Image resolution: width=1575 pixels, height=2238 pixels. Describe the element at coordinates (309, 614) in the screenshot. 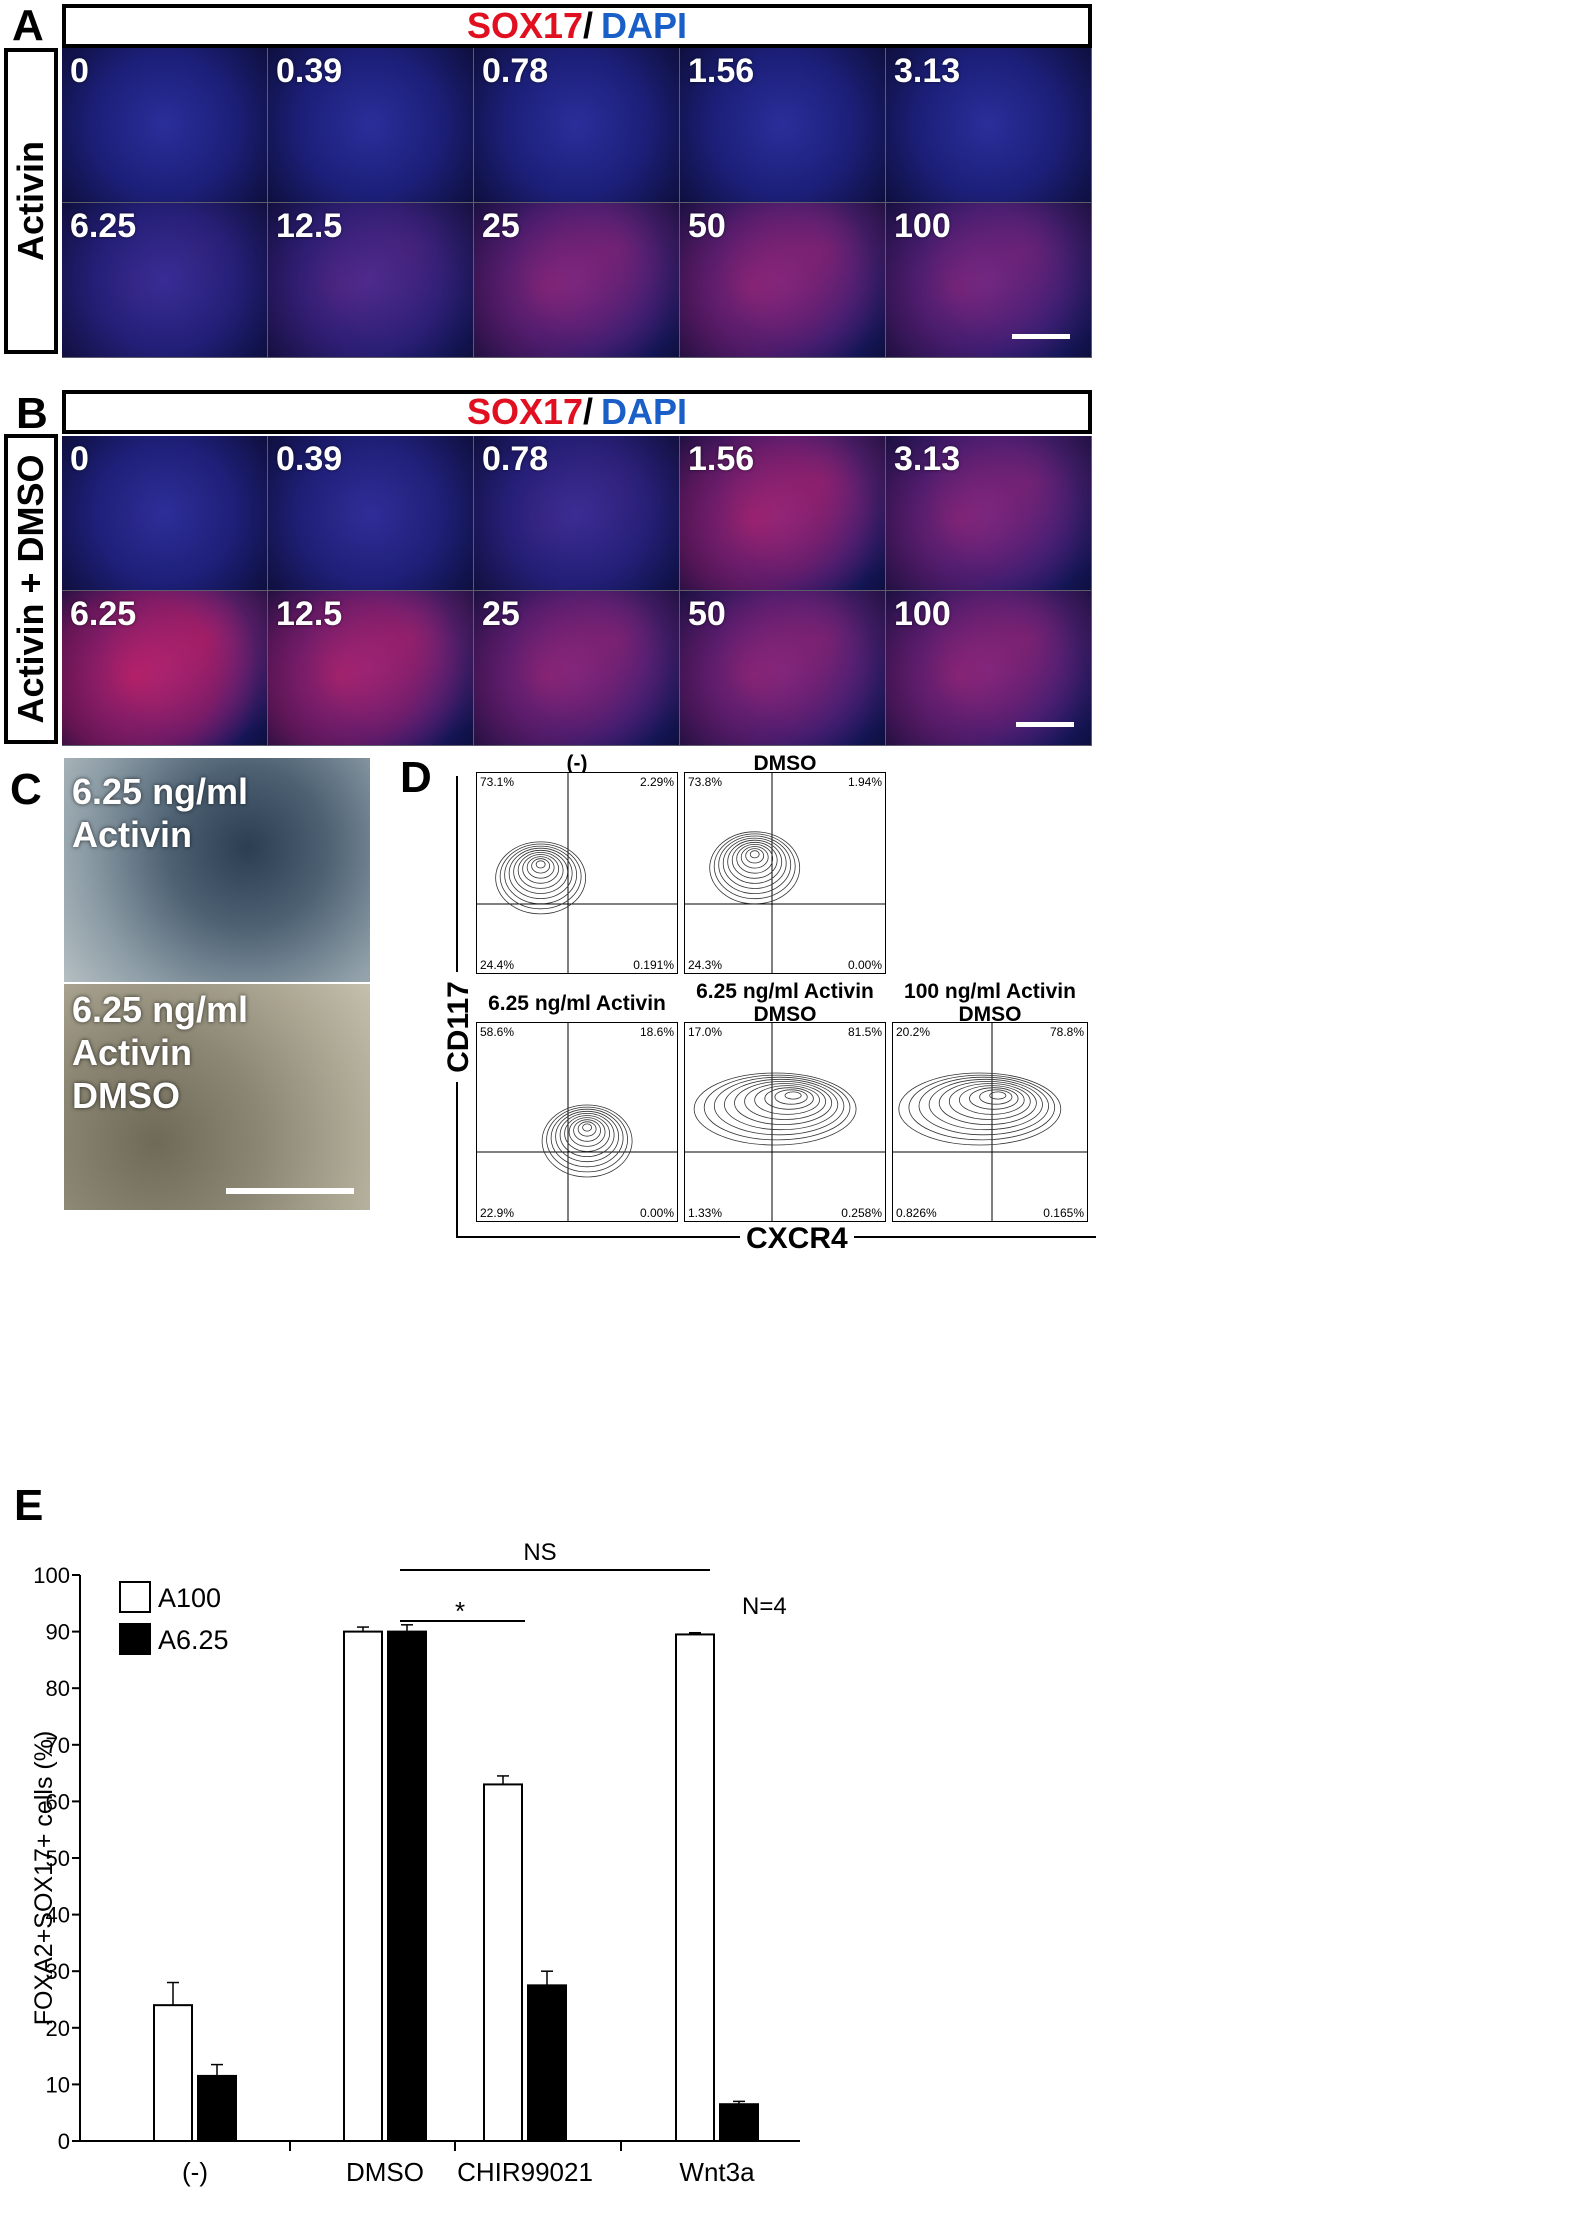

I see `panel-b-tile-dose-label: 12.5` at that location.